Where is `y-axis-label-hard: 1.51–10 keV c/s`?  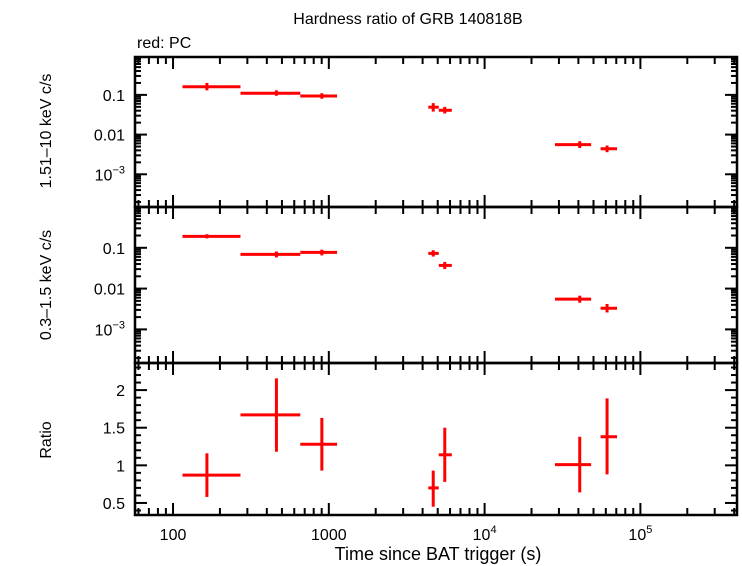 y-axis-label-hard: 1.51–10 keV c/s is located at coordinates (46, 131).